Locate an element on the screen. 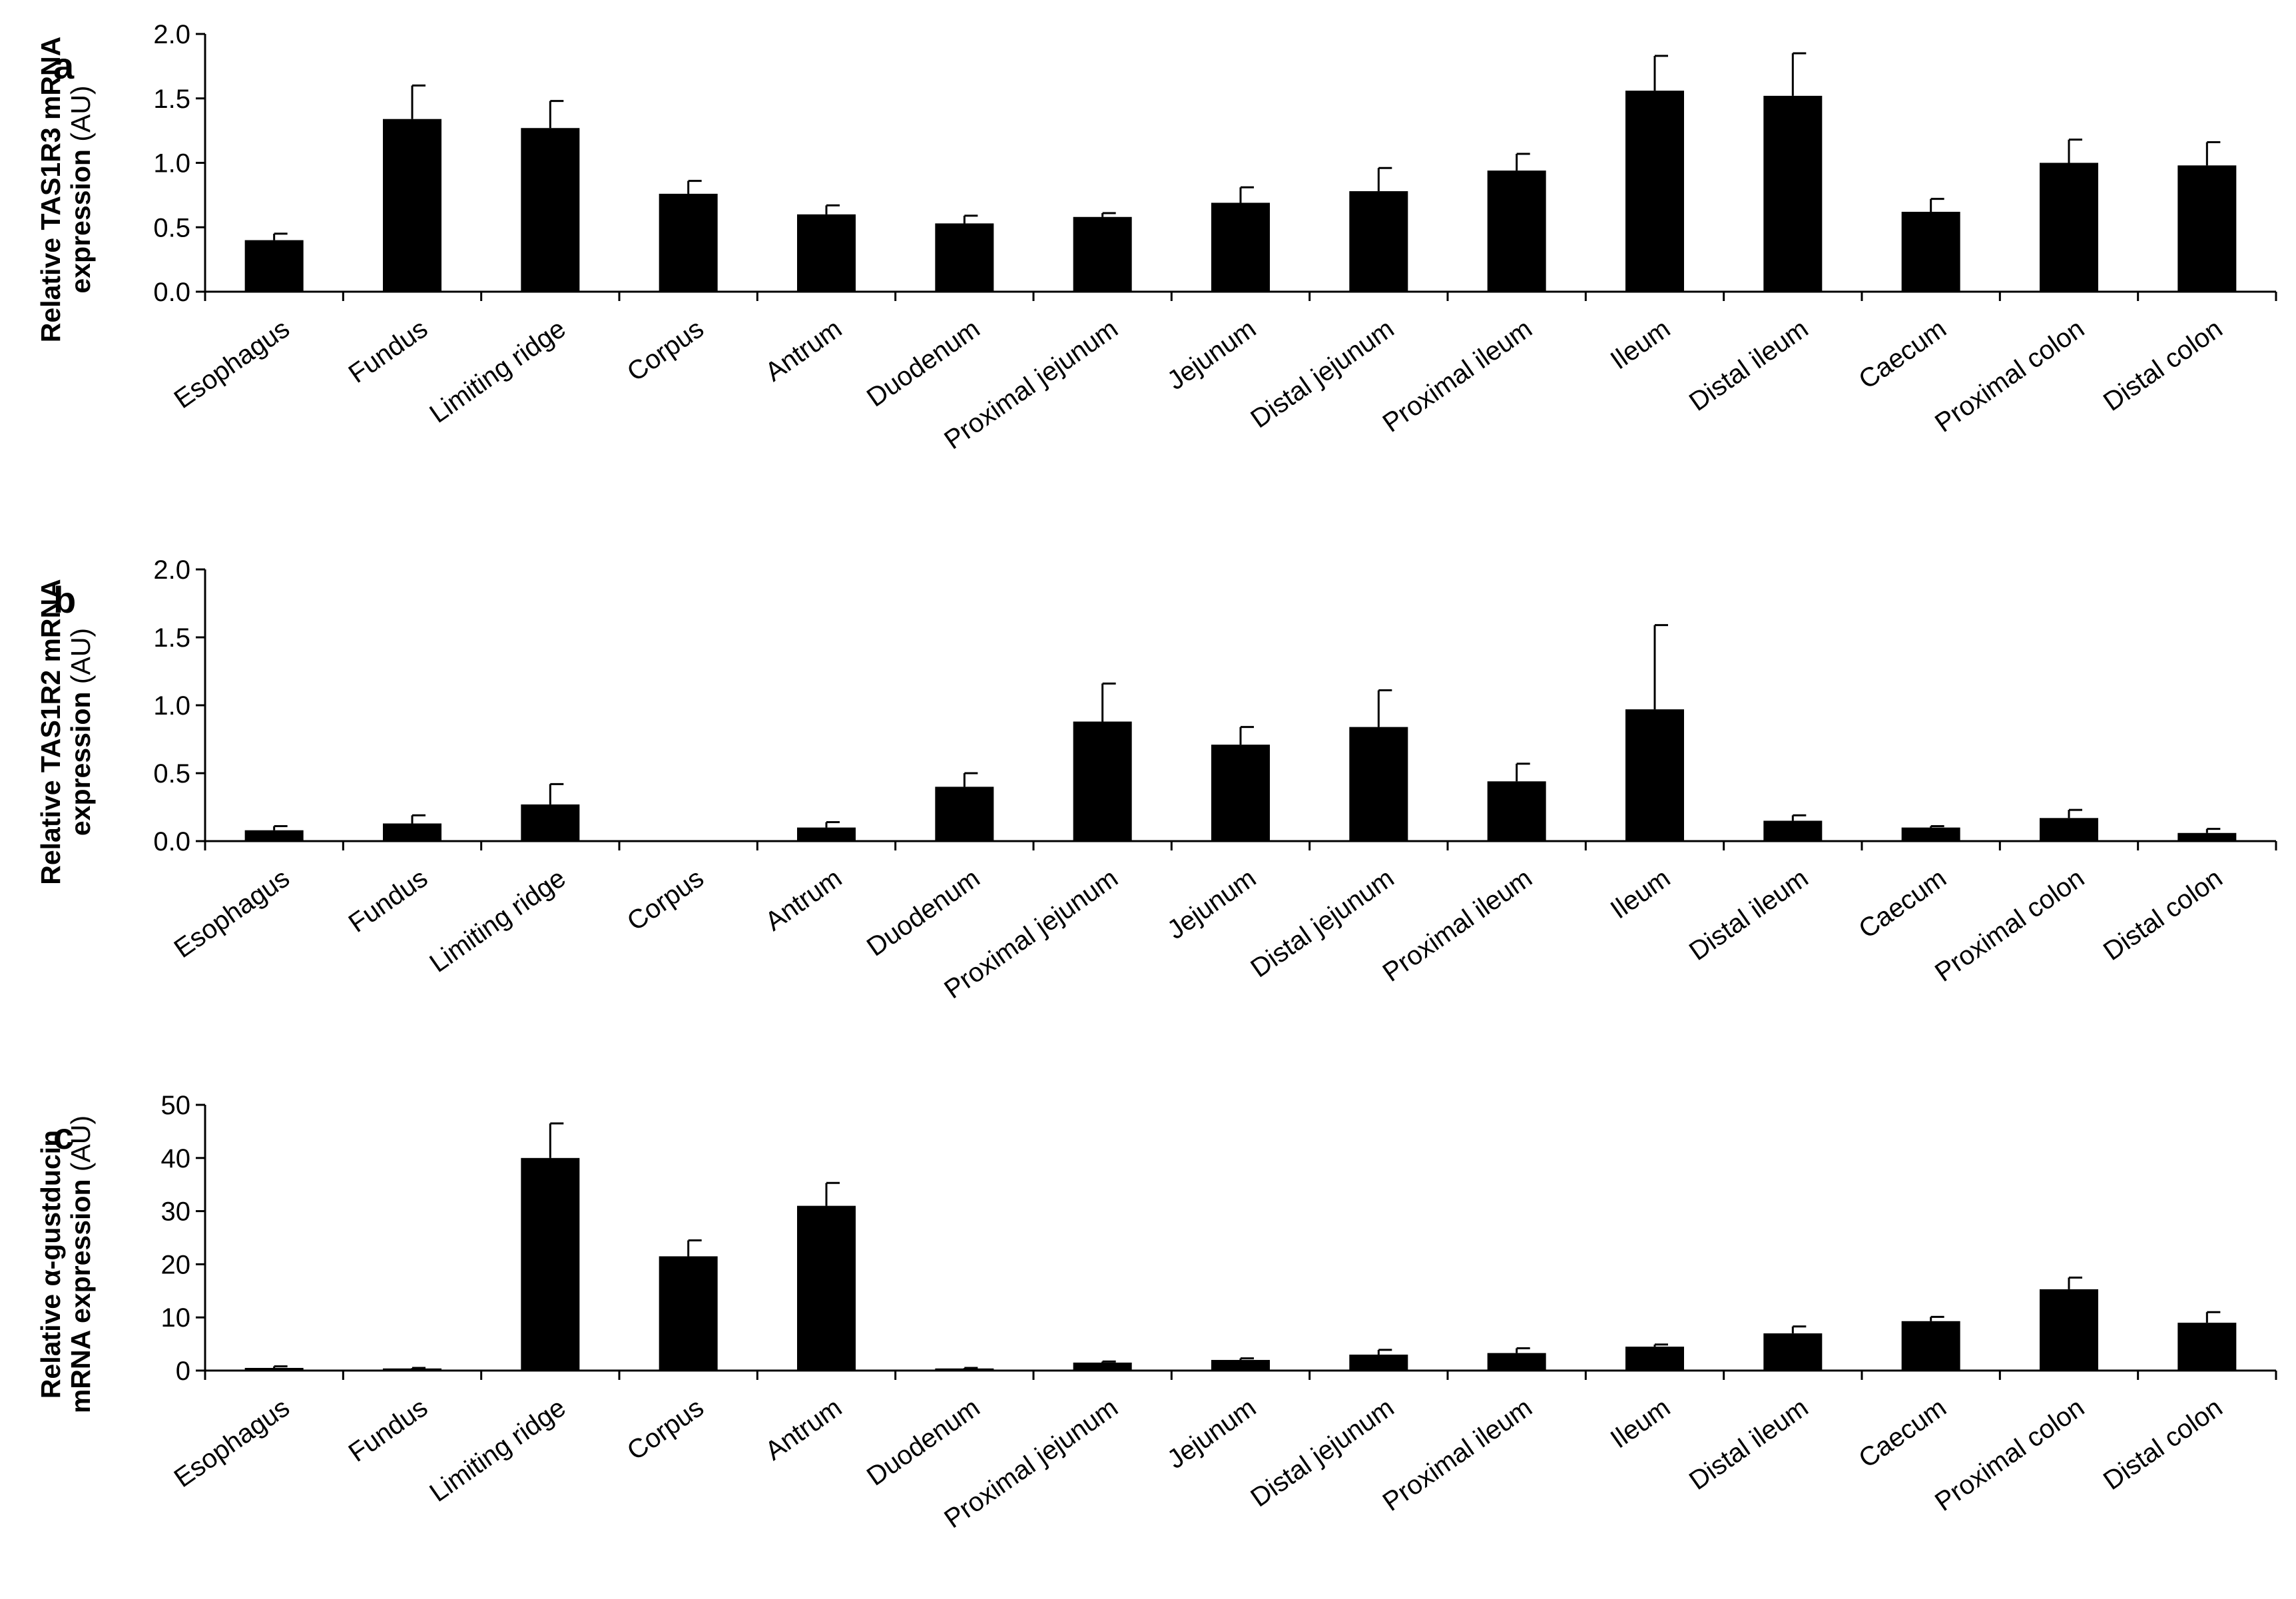 This screenshot has width=2296, height=1599. y-tick-label: 40 is located at coordinates (176, 1159).